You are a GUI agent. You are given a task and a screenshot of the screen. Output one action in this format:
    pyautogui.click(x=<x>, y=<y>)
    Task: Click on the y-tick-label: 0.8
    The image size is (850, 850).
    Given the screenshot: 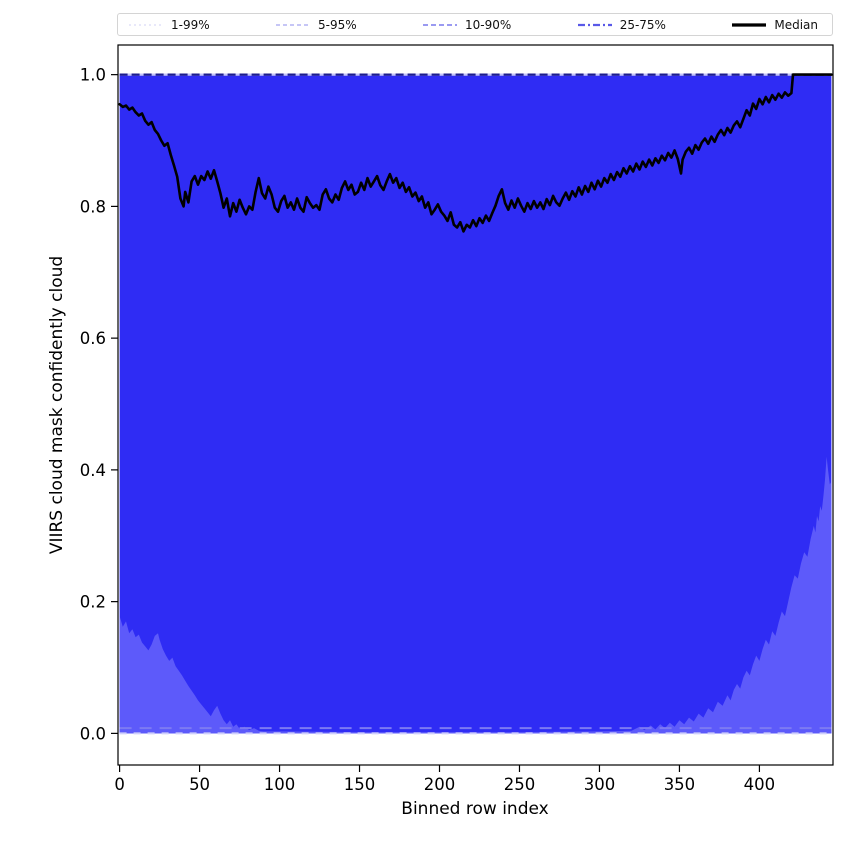 What is the action you would take?
    pyautogui.click(x=93, y=206)
    